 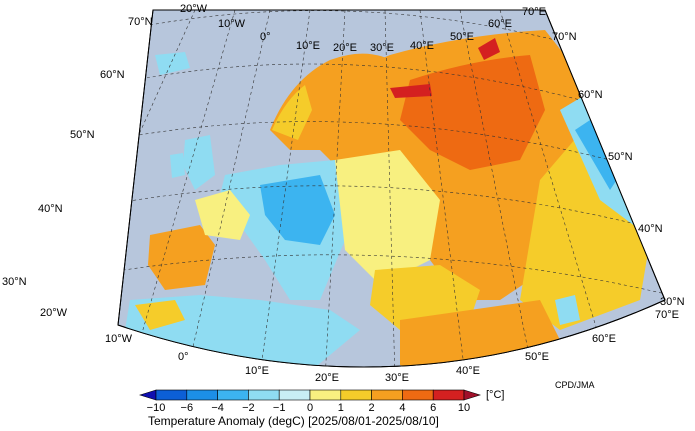 I want to click on colorbar-tick-label: −10, so click(x=156, y=408).